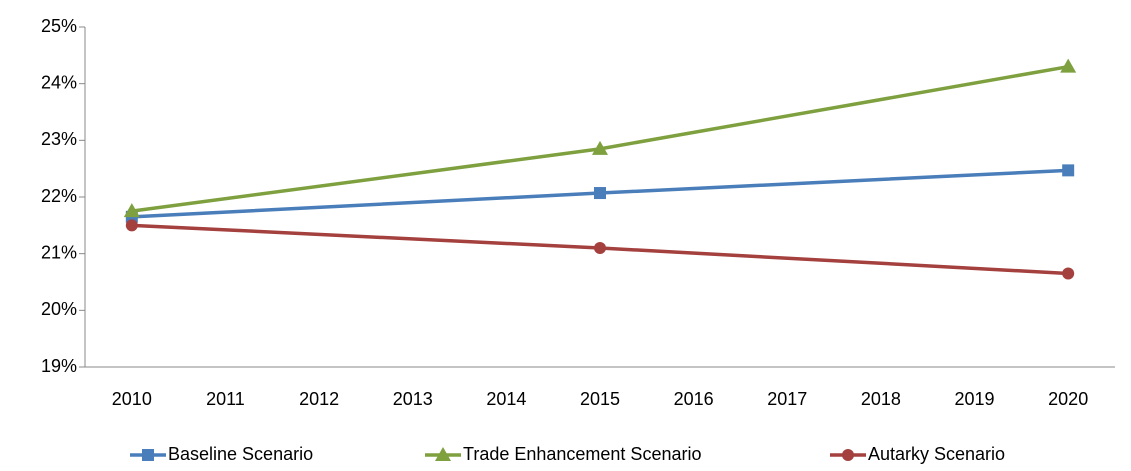 This screenshot has height=471, width=1131. Describe the element at coordinates (225, 399) in the screenshot. I see `x-tick-label: 2011` at that location.